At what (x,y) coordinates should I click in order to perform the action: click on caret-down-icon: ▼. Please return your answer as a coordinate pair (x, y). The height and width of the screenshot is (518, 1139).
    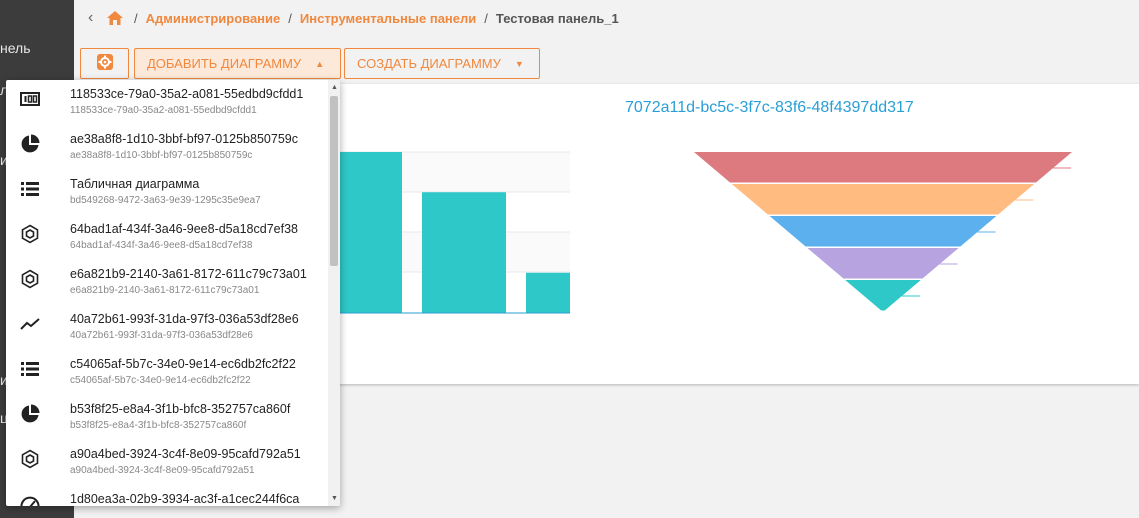
    Looking at the image, I should click on (519, 63).